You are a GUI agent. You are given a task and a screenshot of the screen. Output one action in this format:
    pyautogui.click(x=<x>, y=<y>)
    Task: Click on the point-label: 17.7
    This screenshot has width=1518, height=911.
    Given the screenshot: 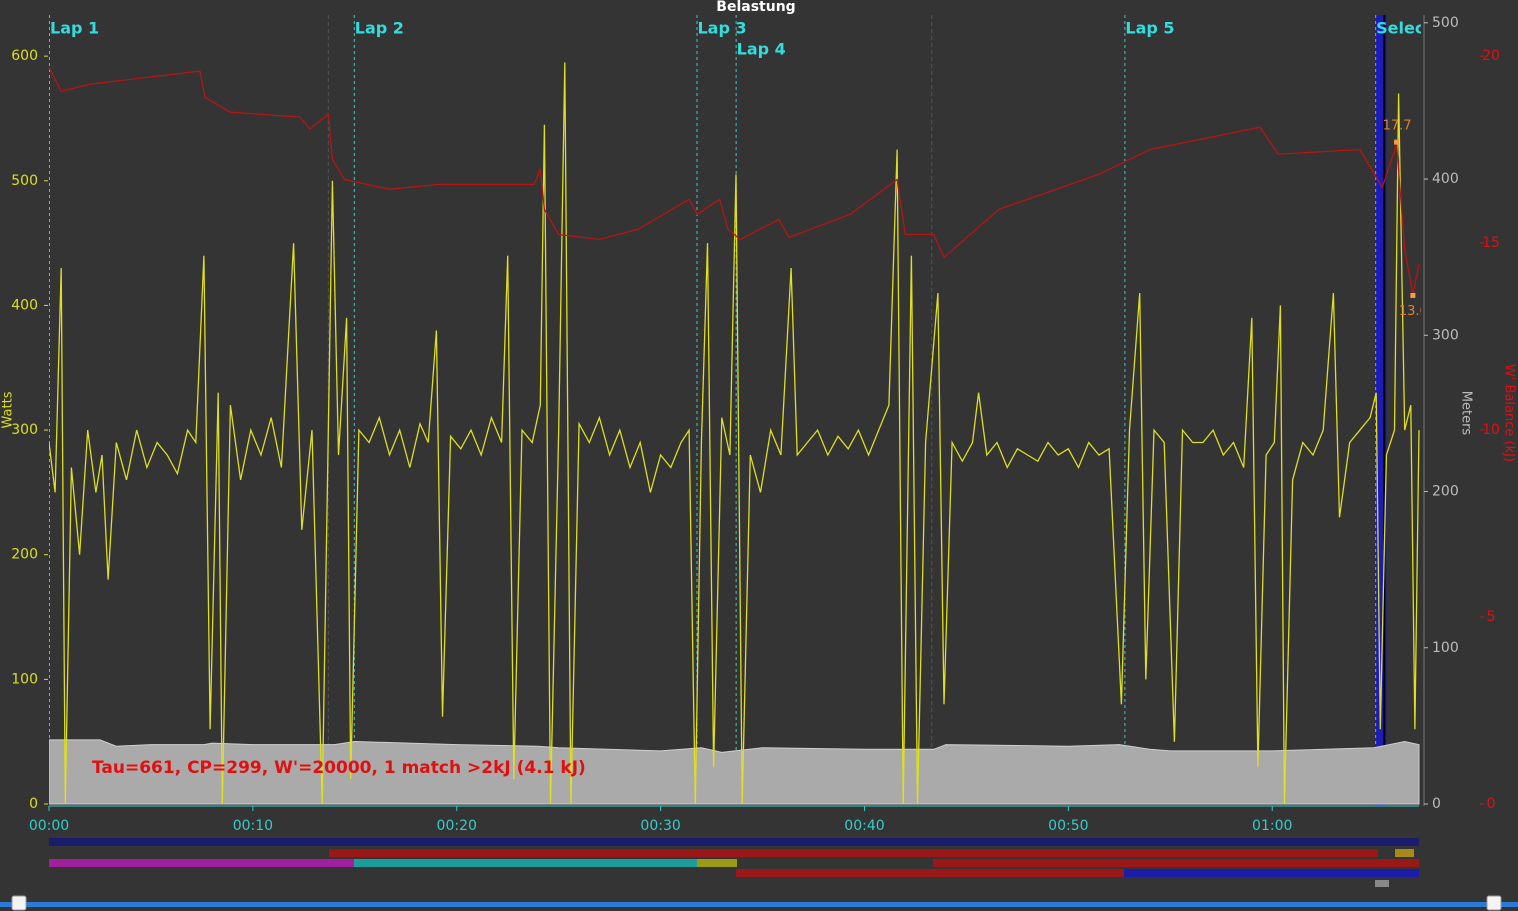 What is the action you would take?
    pyautogui.click(x=1397, y=126)
    